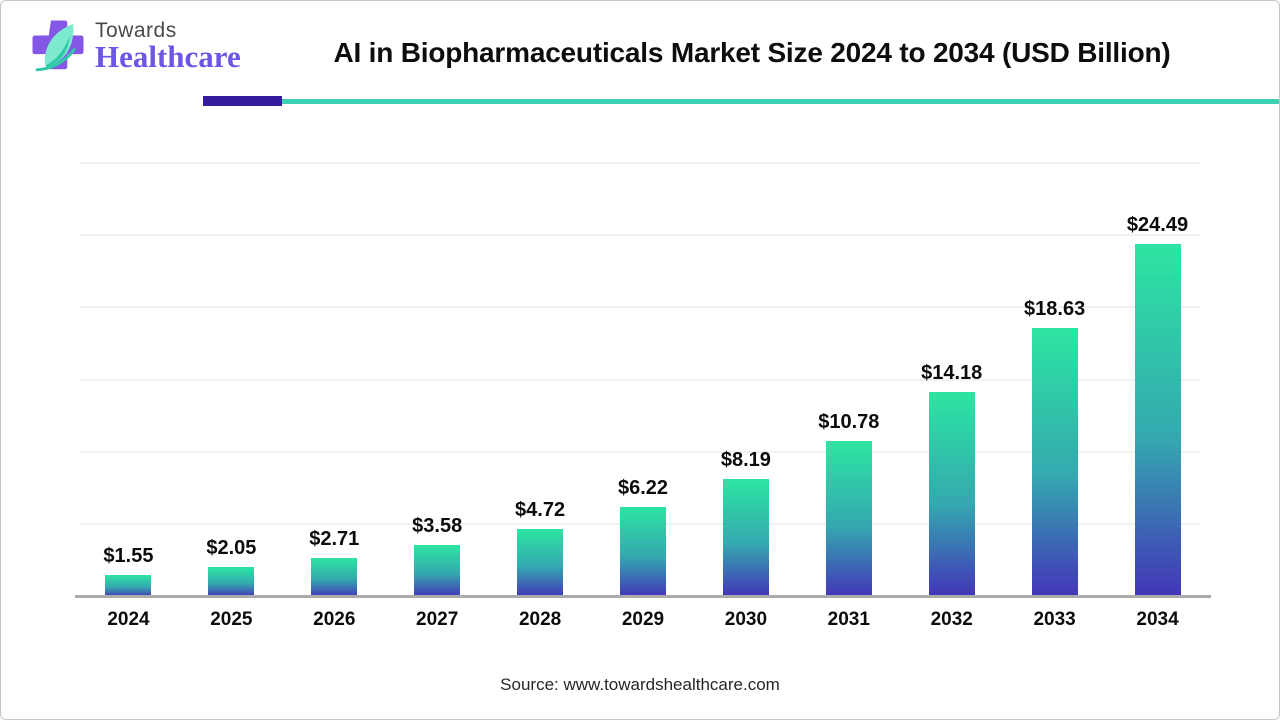  Describe the element at coordinates (849, 422) in the screenshot. I see `bar-value-label-2031: $10.78` at that location.